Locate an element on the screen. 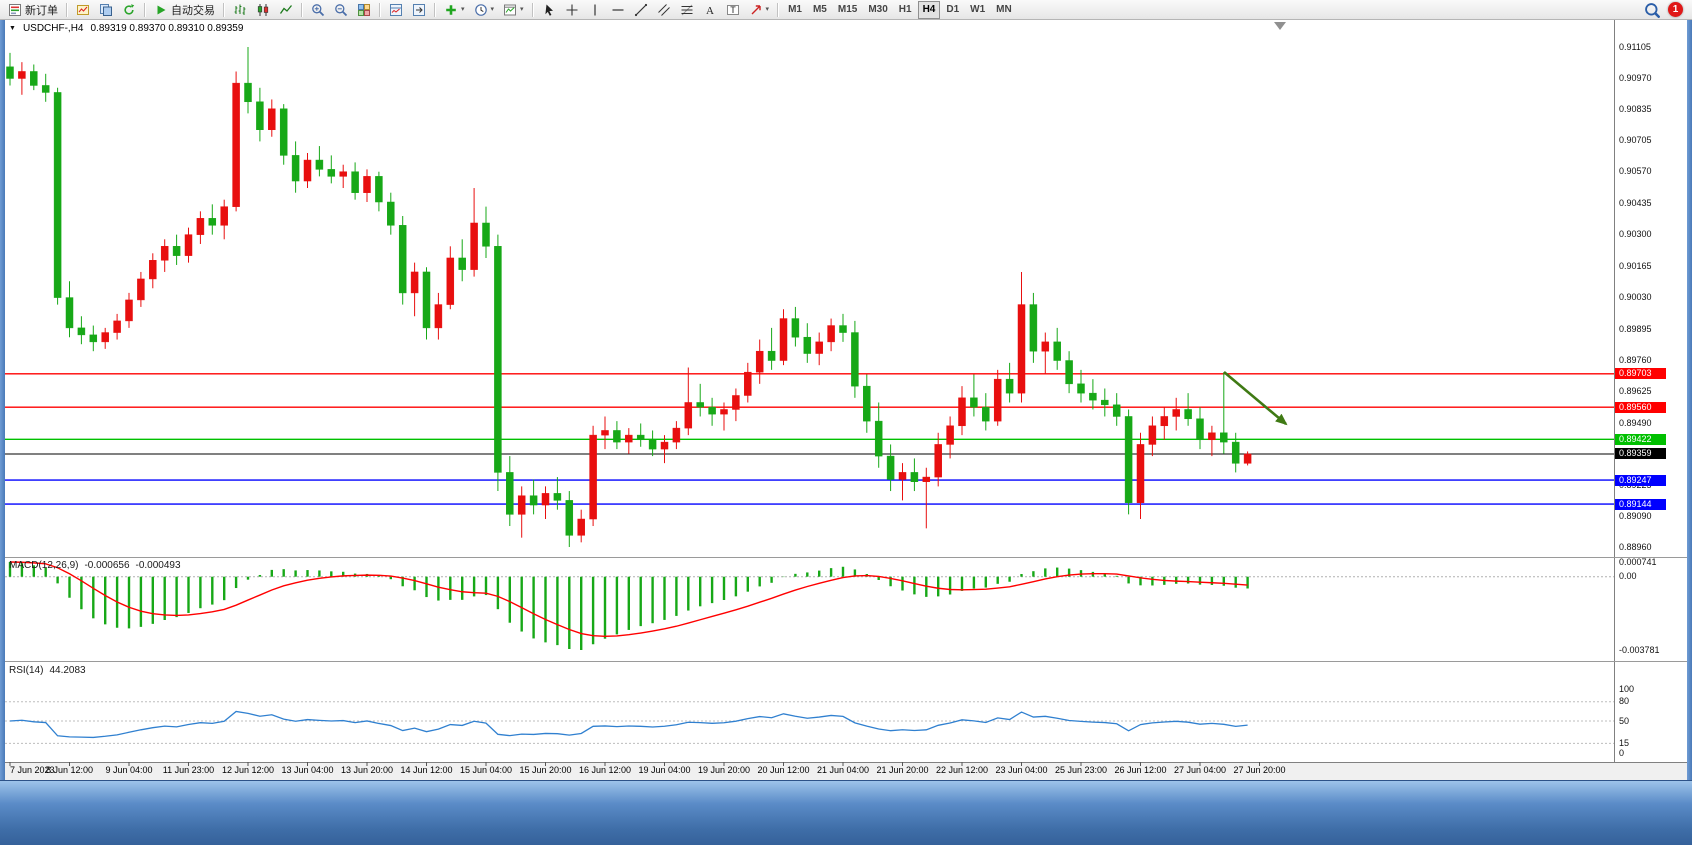 This screenshot has width=1692, height=845. toolbar-button-profiles is located at coordinates (106, 10).